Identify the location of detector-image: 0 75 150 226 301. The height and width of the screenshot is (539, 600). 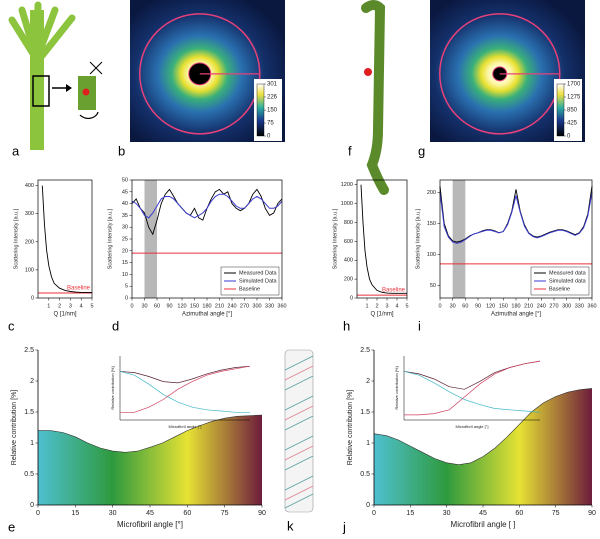
(207, 71).